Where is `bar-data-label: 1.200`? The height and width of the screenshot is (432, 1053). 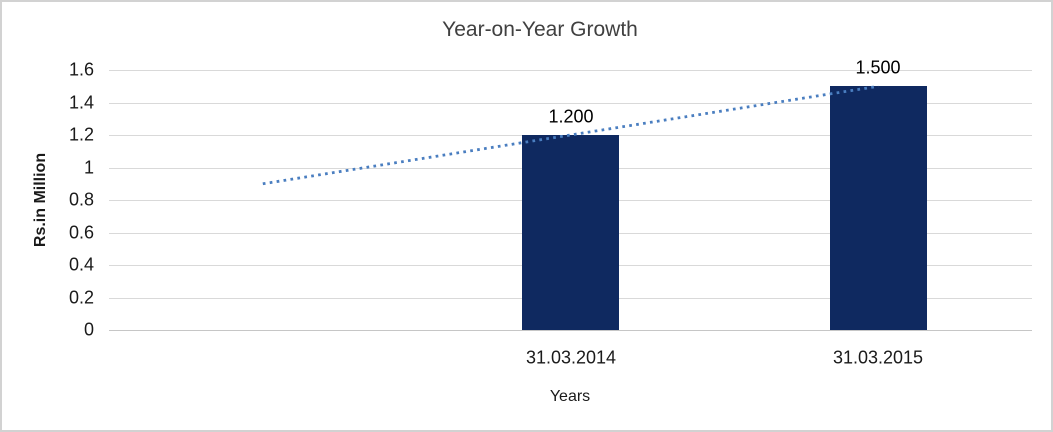
bar-data-label: 1.200 is located at coordinates (571, 116).